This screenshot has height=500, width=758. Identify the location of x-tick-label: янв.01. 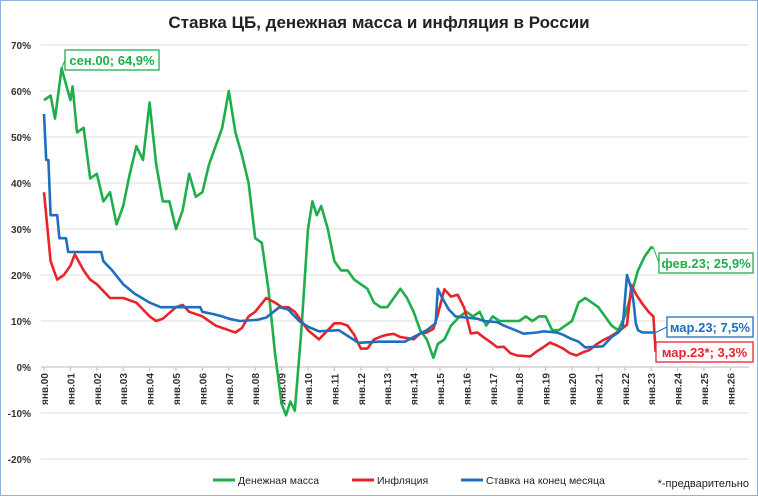
(71, 389).